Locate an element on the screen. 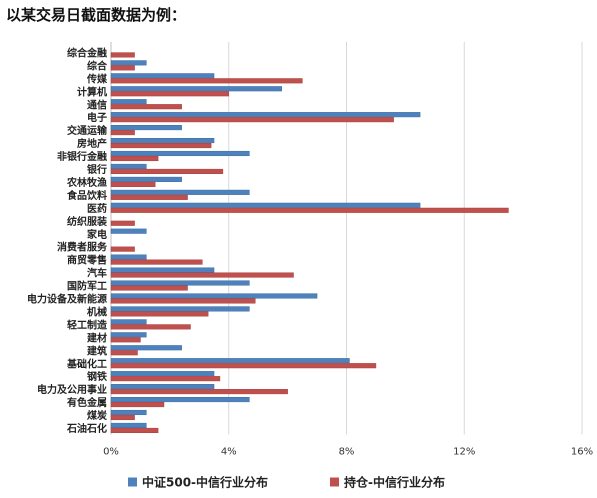 This screenshot has width=597, height=498. category-label: 纺织服装 is located at coordinates (87, 221).